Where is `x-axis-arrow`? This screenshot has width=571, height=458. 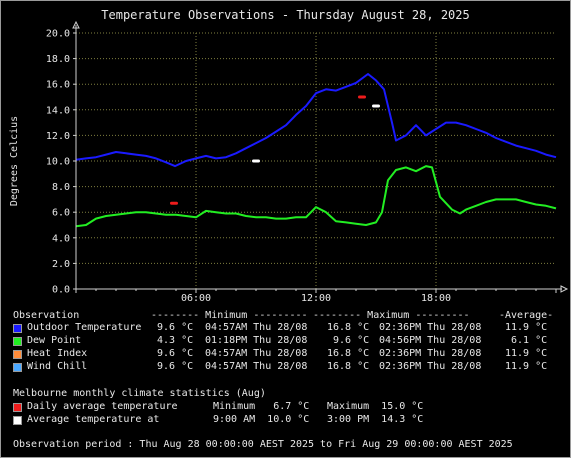 x-axis-arrow is located at coordinates (564, 289).